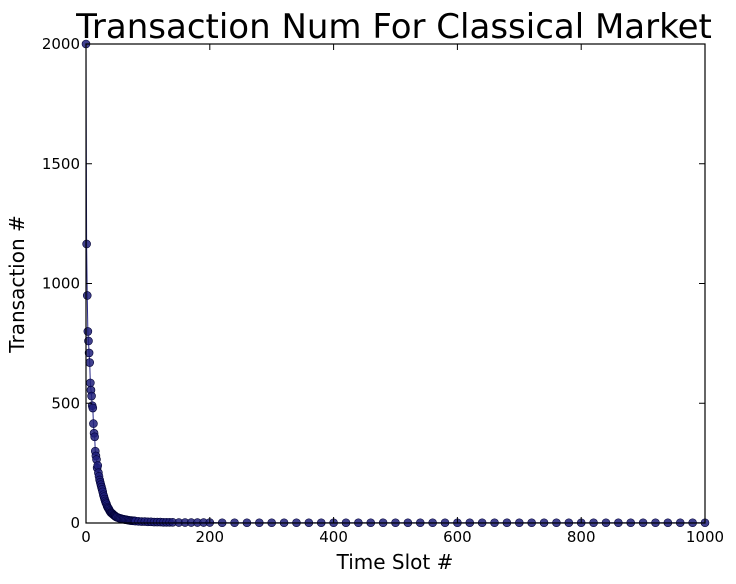  Describe the element at coordinates (75, 523) in the screenshot. I see `y-tick-label: 0` at that location.